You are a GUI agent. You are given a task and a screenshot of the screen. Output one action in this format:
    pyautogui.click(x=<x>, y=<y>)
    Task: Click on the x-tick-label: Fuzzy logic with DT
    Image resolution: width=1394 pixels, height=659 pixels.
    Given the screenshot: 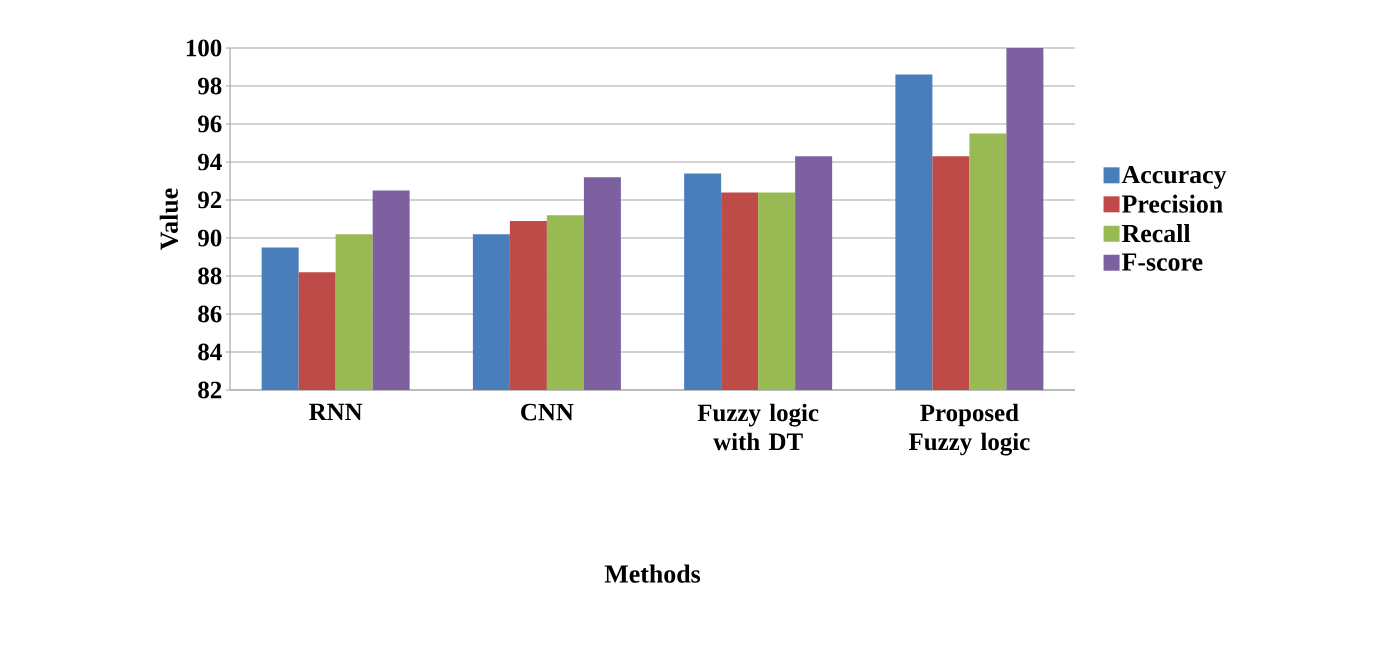 What is the action you would take?
    pyautogui.click(x=758, y=427)
    